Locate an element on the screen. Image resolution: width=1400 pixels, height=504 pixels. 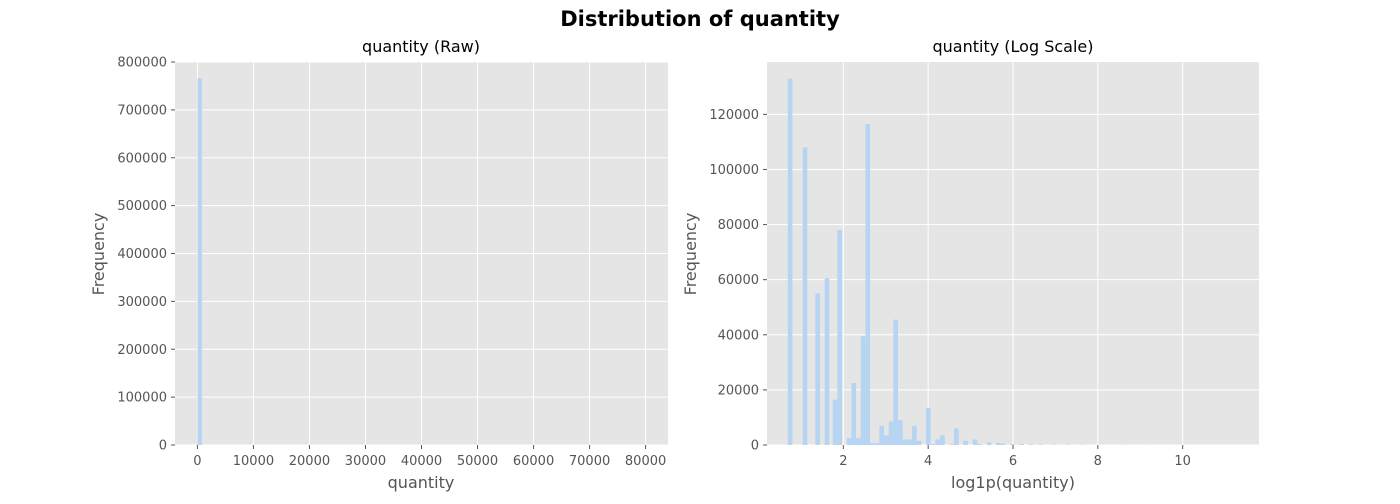
log-chart-title: quantity (Log Scale) is located at coordinates (1013, 46).